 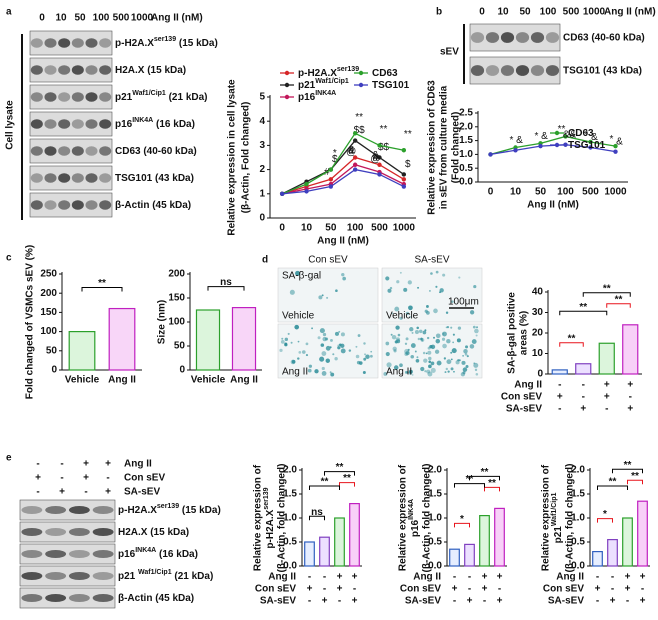 I want to click on band-label-text: TSG101 (43 kDa), so click(x=602, y=70).